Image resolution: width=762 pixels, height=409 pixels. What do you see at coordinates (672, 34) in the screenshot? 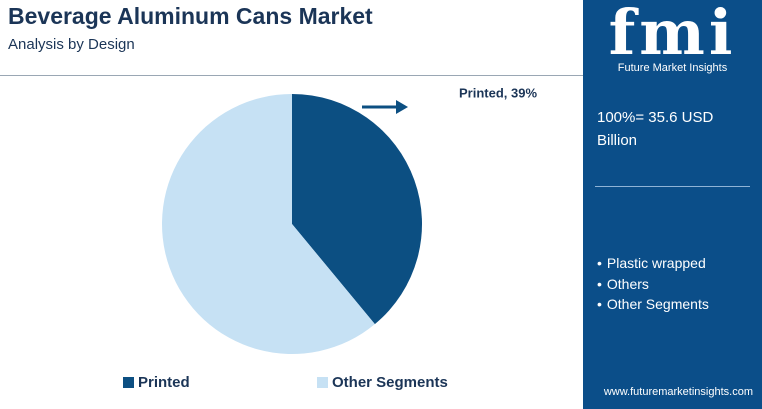
I see `logo: fmi` at bounding box center [672, 34].